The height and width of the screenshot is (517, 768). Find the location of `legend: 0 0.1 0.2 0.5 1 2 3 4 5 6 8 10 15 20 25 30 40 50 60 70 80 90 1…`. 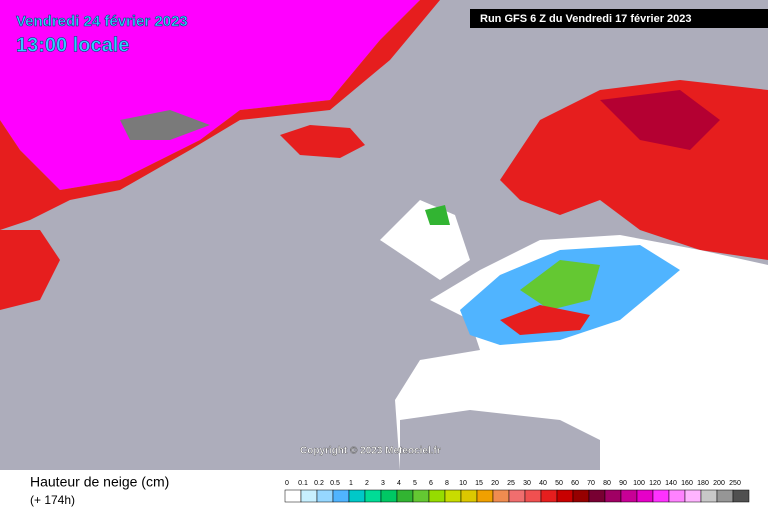

legend: 0 0.1 0.2 0.5 1 2 3 4 5 6 8 10 15 20 25 30 40 50 60 70 80 90 1… is located at coordinates (517, 491).